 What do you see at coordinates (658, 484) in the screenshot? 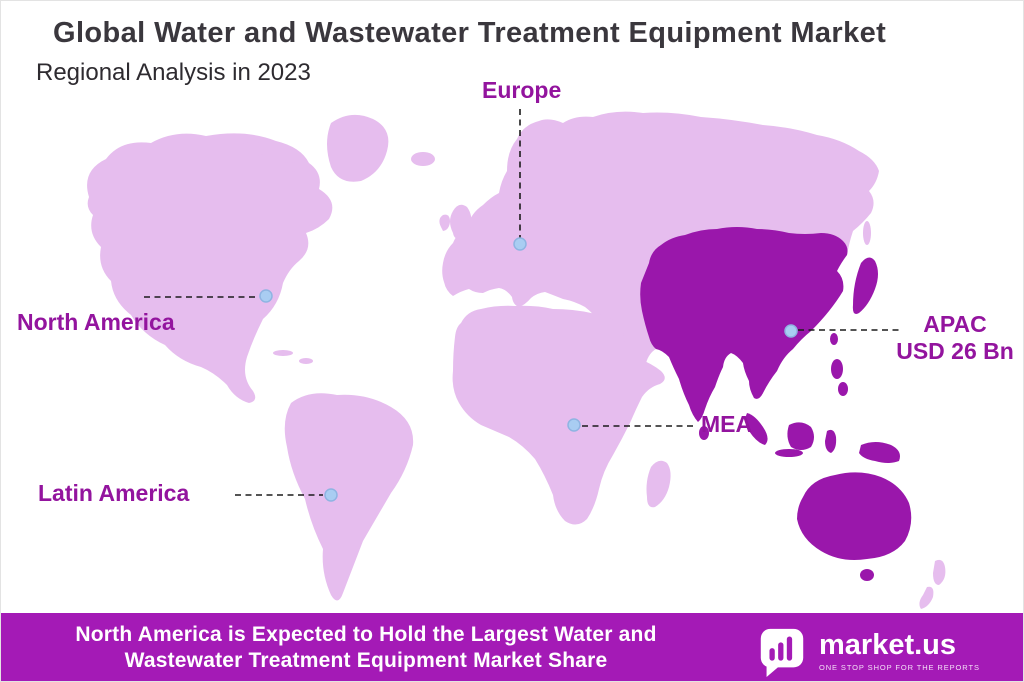
I see `island-madagascar` at bounding box center [658, 484].